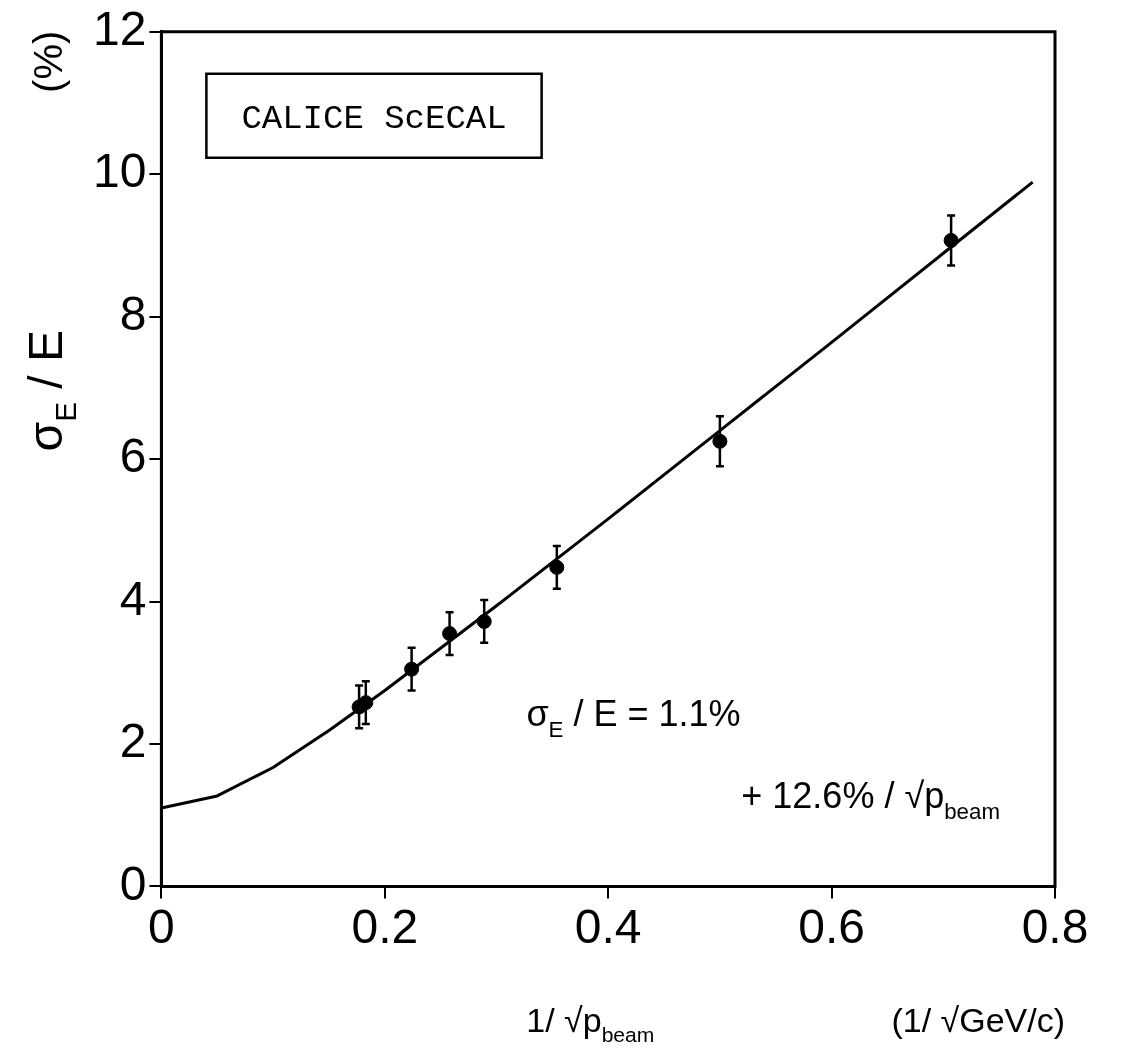 The image size is (1135, 1052). Describe the element at coordinates (374, 118) in the screenshot. I see `annotation: CALICE ScECAL` at that location.